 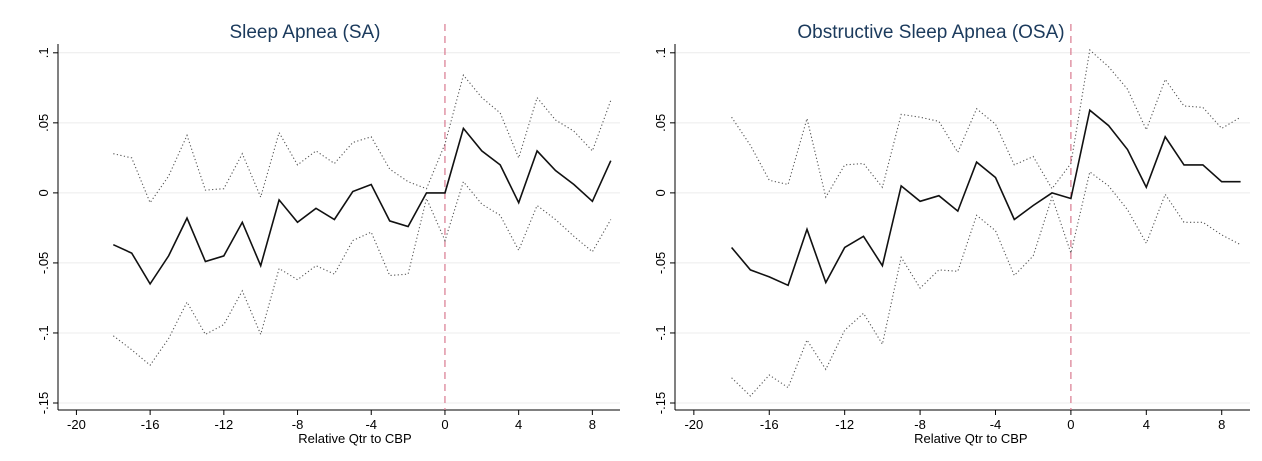 I want to click on series-line-estimate, so click(x=362, y=206).